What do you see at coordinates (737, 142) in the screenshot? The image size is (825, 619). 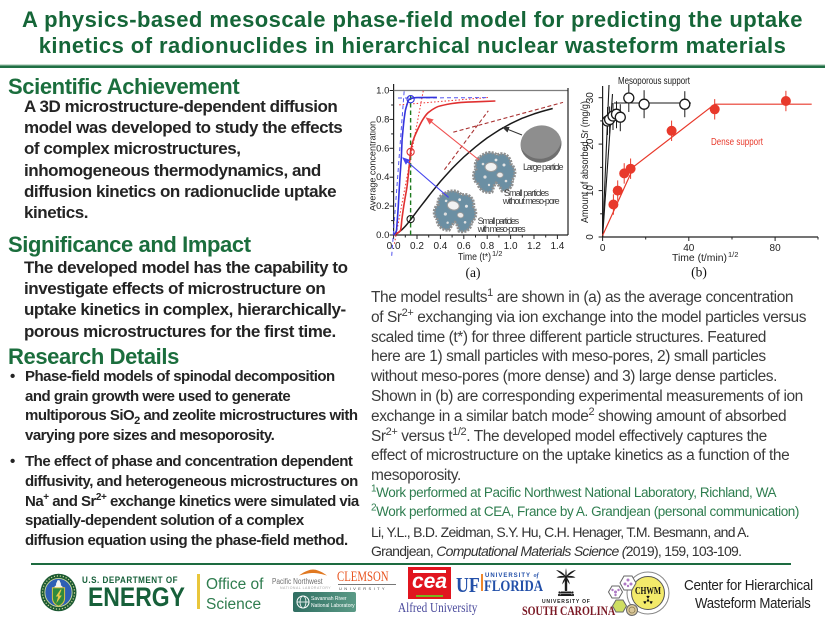 I see `svg-text: Dense support` at bounding box center [737, 142].